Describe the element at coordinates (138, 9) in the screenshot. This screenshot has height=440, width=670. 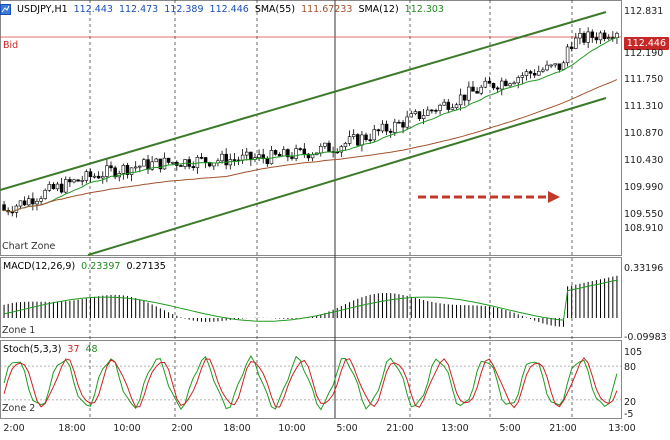
I see `high-value: 112.473` at that location.